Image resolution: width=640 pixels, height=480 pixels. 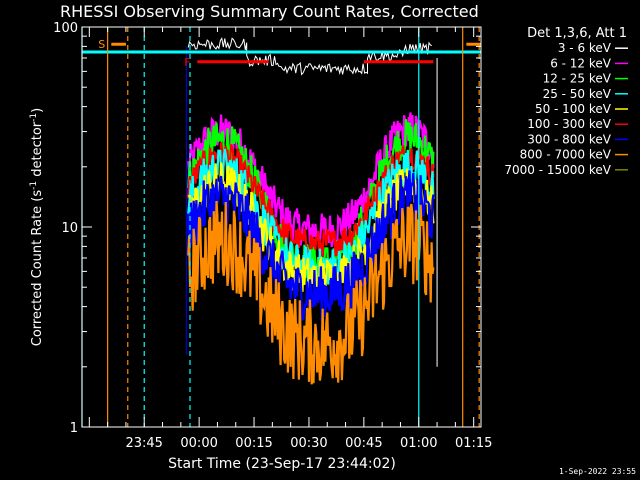 What do you see at coordinates (34, 185) in the screenshot?
I see `y-label-sup-1: -1` at bounding box center [34, 185].